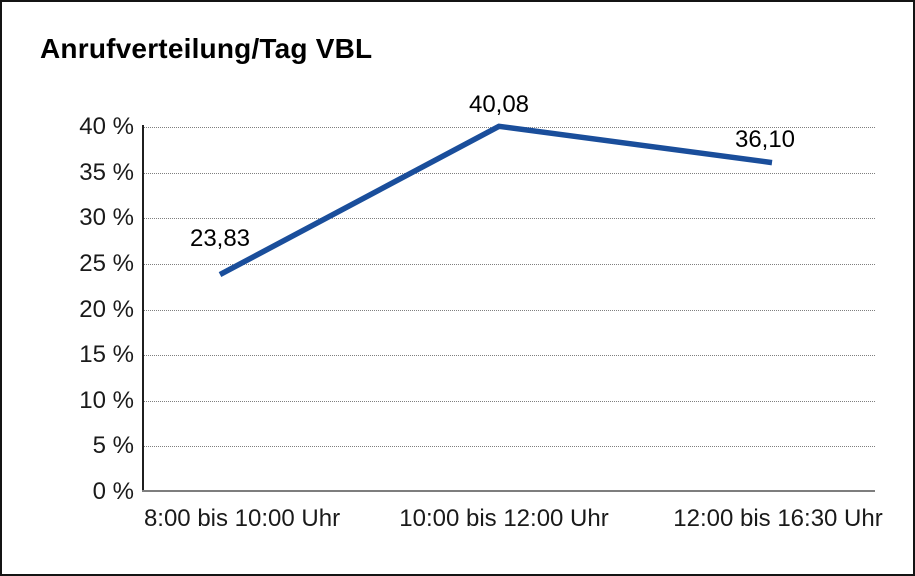  I want to click on data-label: 36,10, so click(765, 139).